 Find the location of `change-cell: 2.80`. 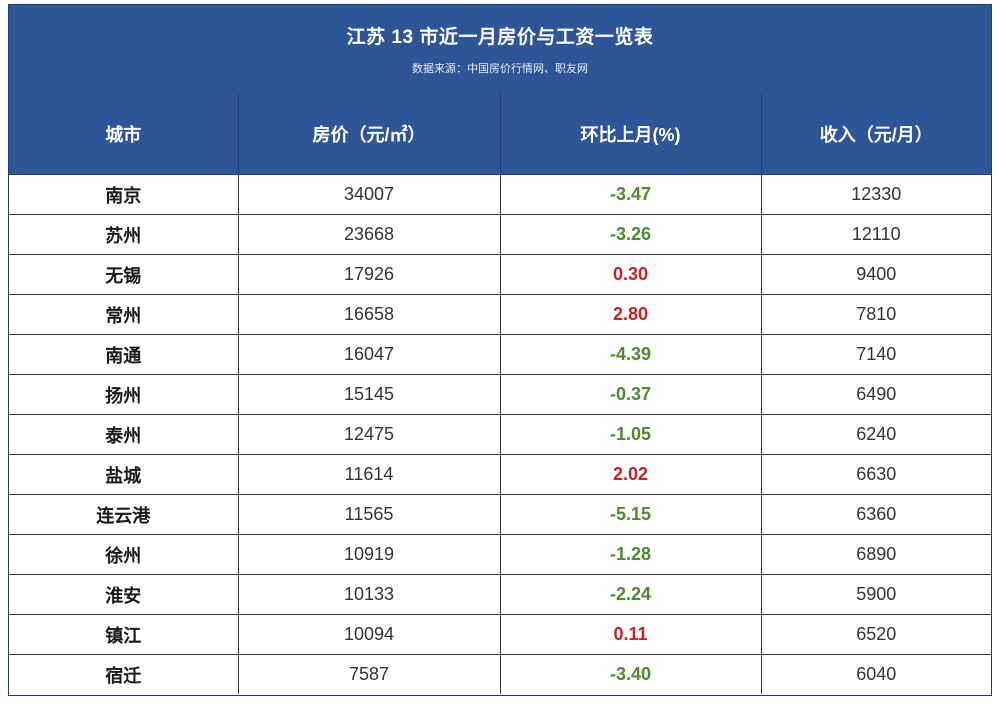

change-cell: 2.80 is located at coordinates (631, 314).